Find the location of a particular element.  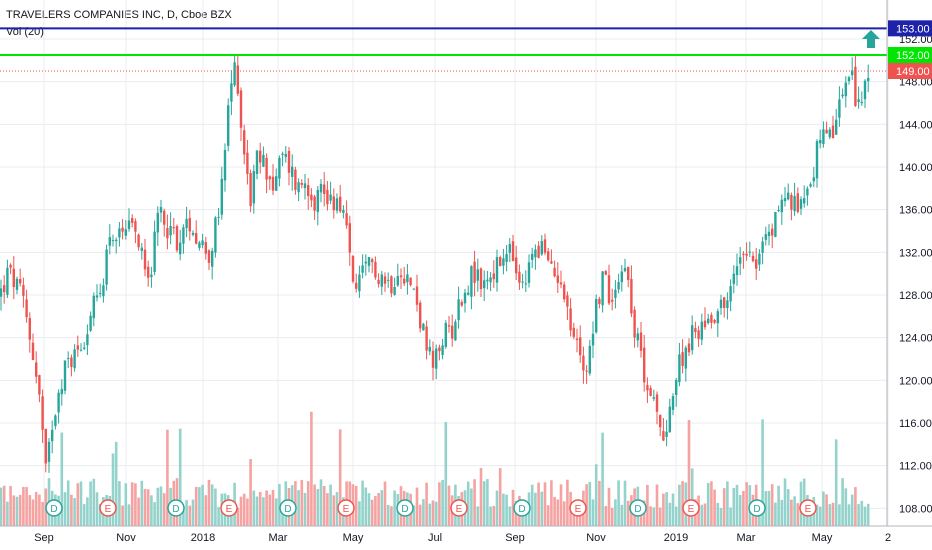

event-marker-circle is located at coordinates (522, 508).